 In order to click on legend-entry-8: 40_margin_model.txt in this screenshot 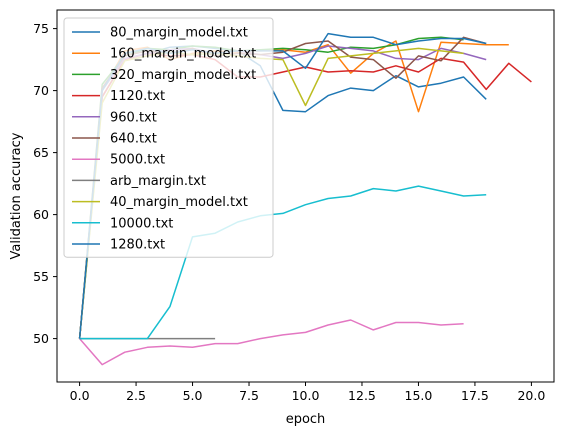, I will do `click(179, 202)`.